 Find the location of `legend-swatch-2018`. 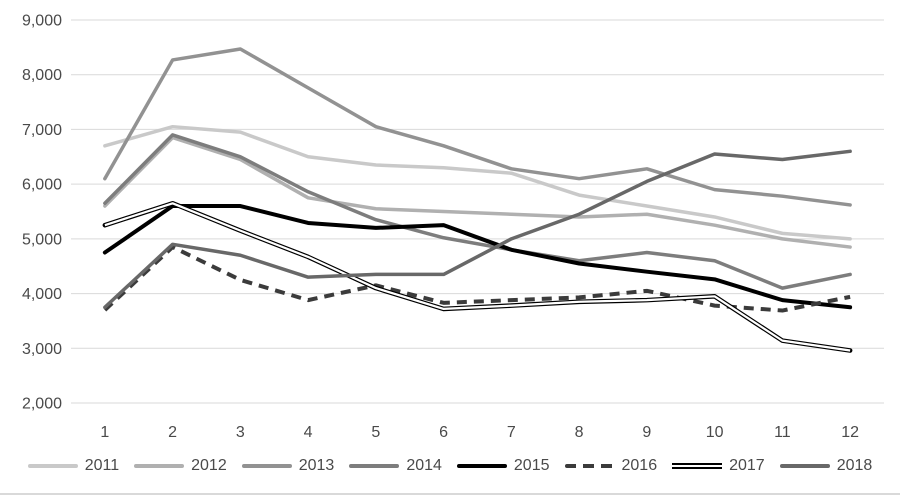

legend-swatch-2018 is located at coordinates (804, 466).